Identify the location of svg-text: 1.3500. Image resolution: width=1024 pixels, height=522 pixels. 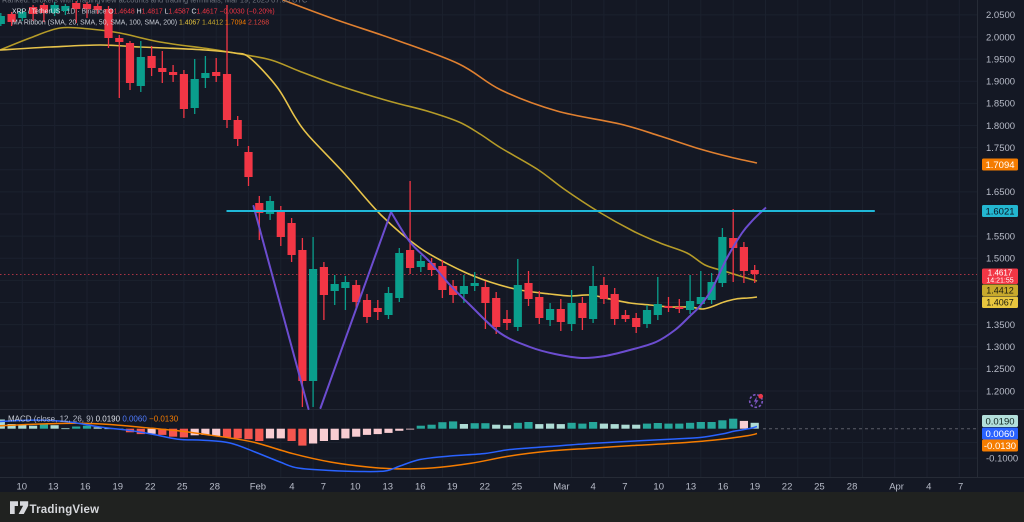
(1000, 325).